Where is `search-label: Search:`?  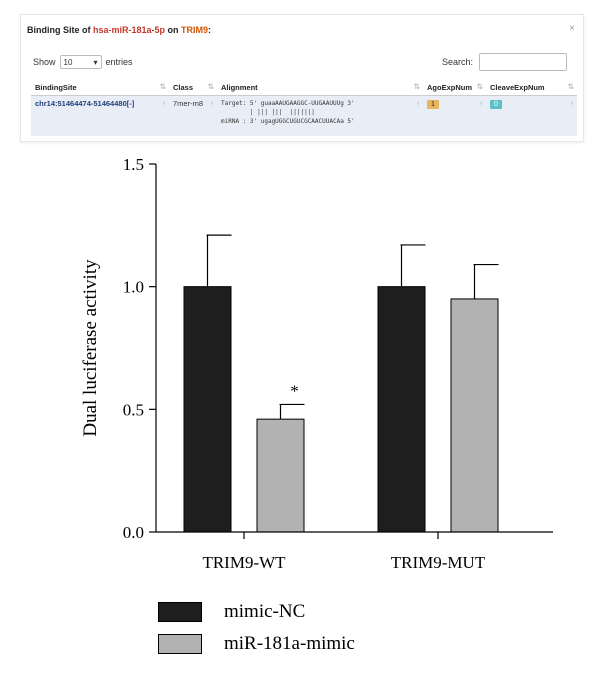
search-label: Search: is located at coordinates (457, 62).